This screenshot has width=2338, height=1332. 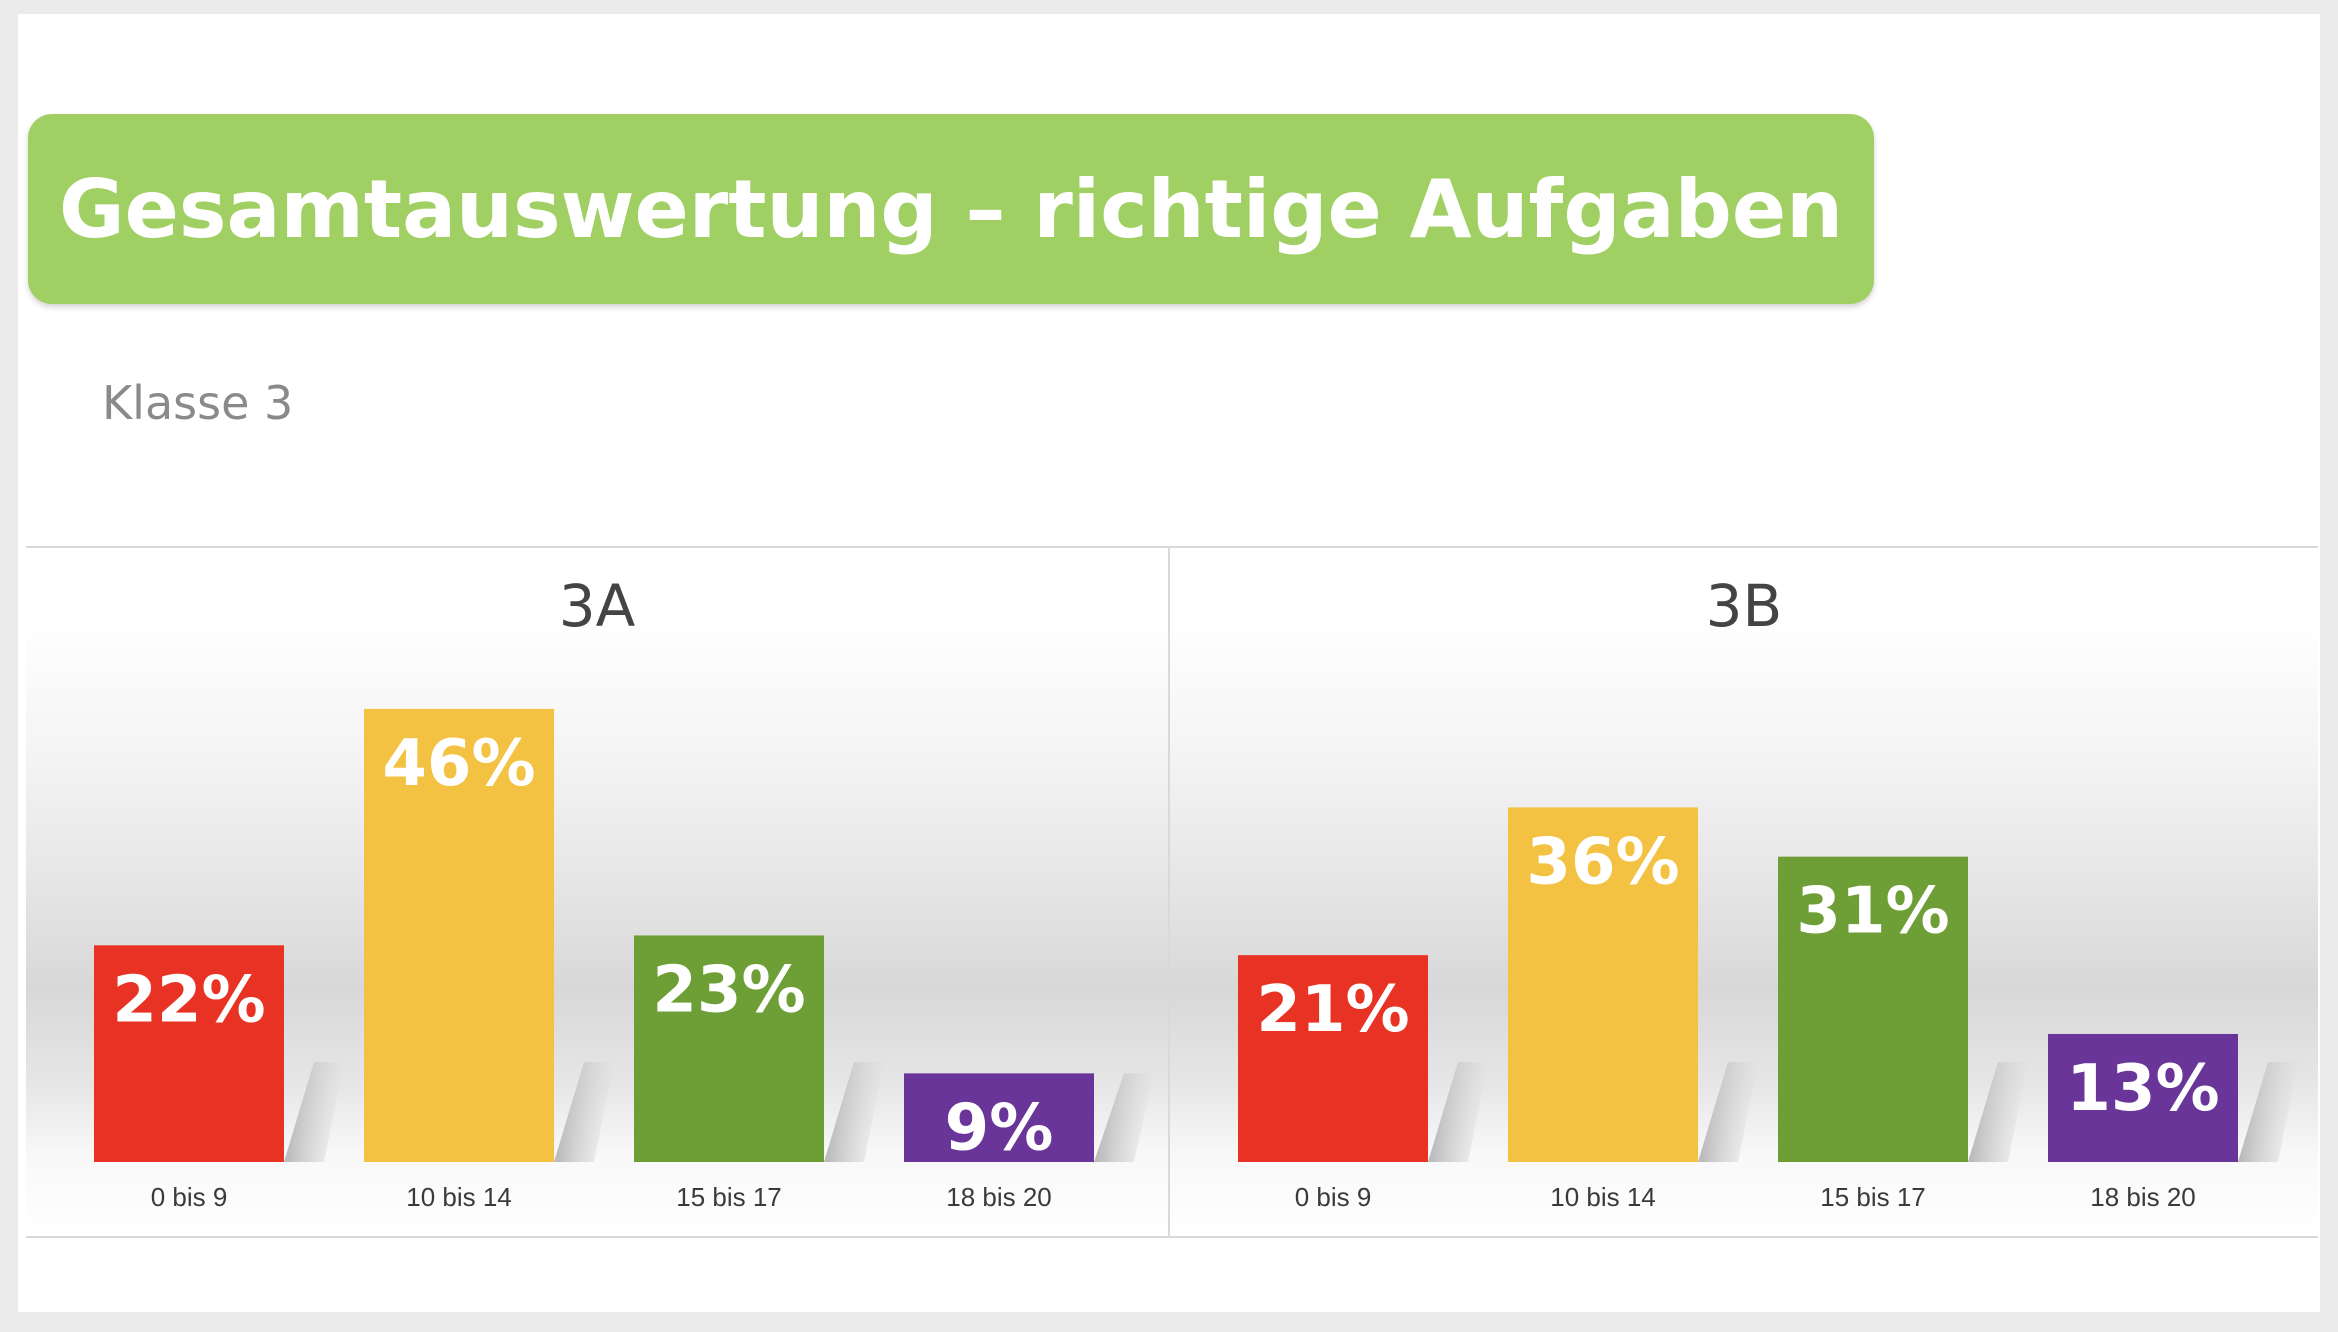 I want to click on title-banner: Gesamtauswertung – richtige Aufgaben, so click(x=951, y=209).